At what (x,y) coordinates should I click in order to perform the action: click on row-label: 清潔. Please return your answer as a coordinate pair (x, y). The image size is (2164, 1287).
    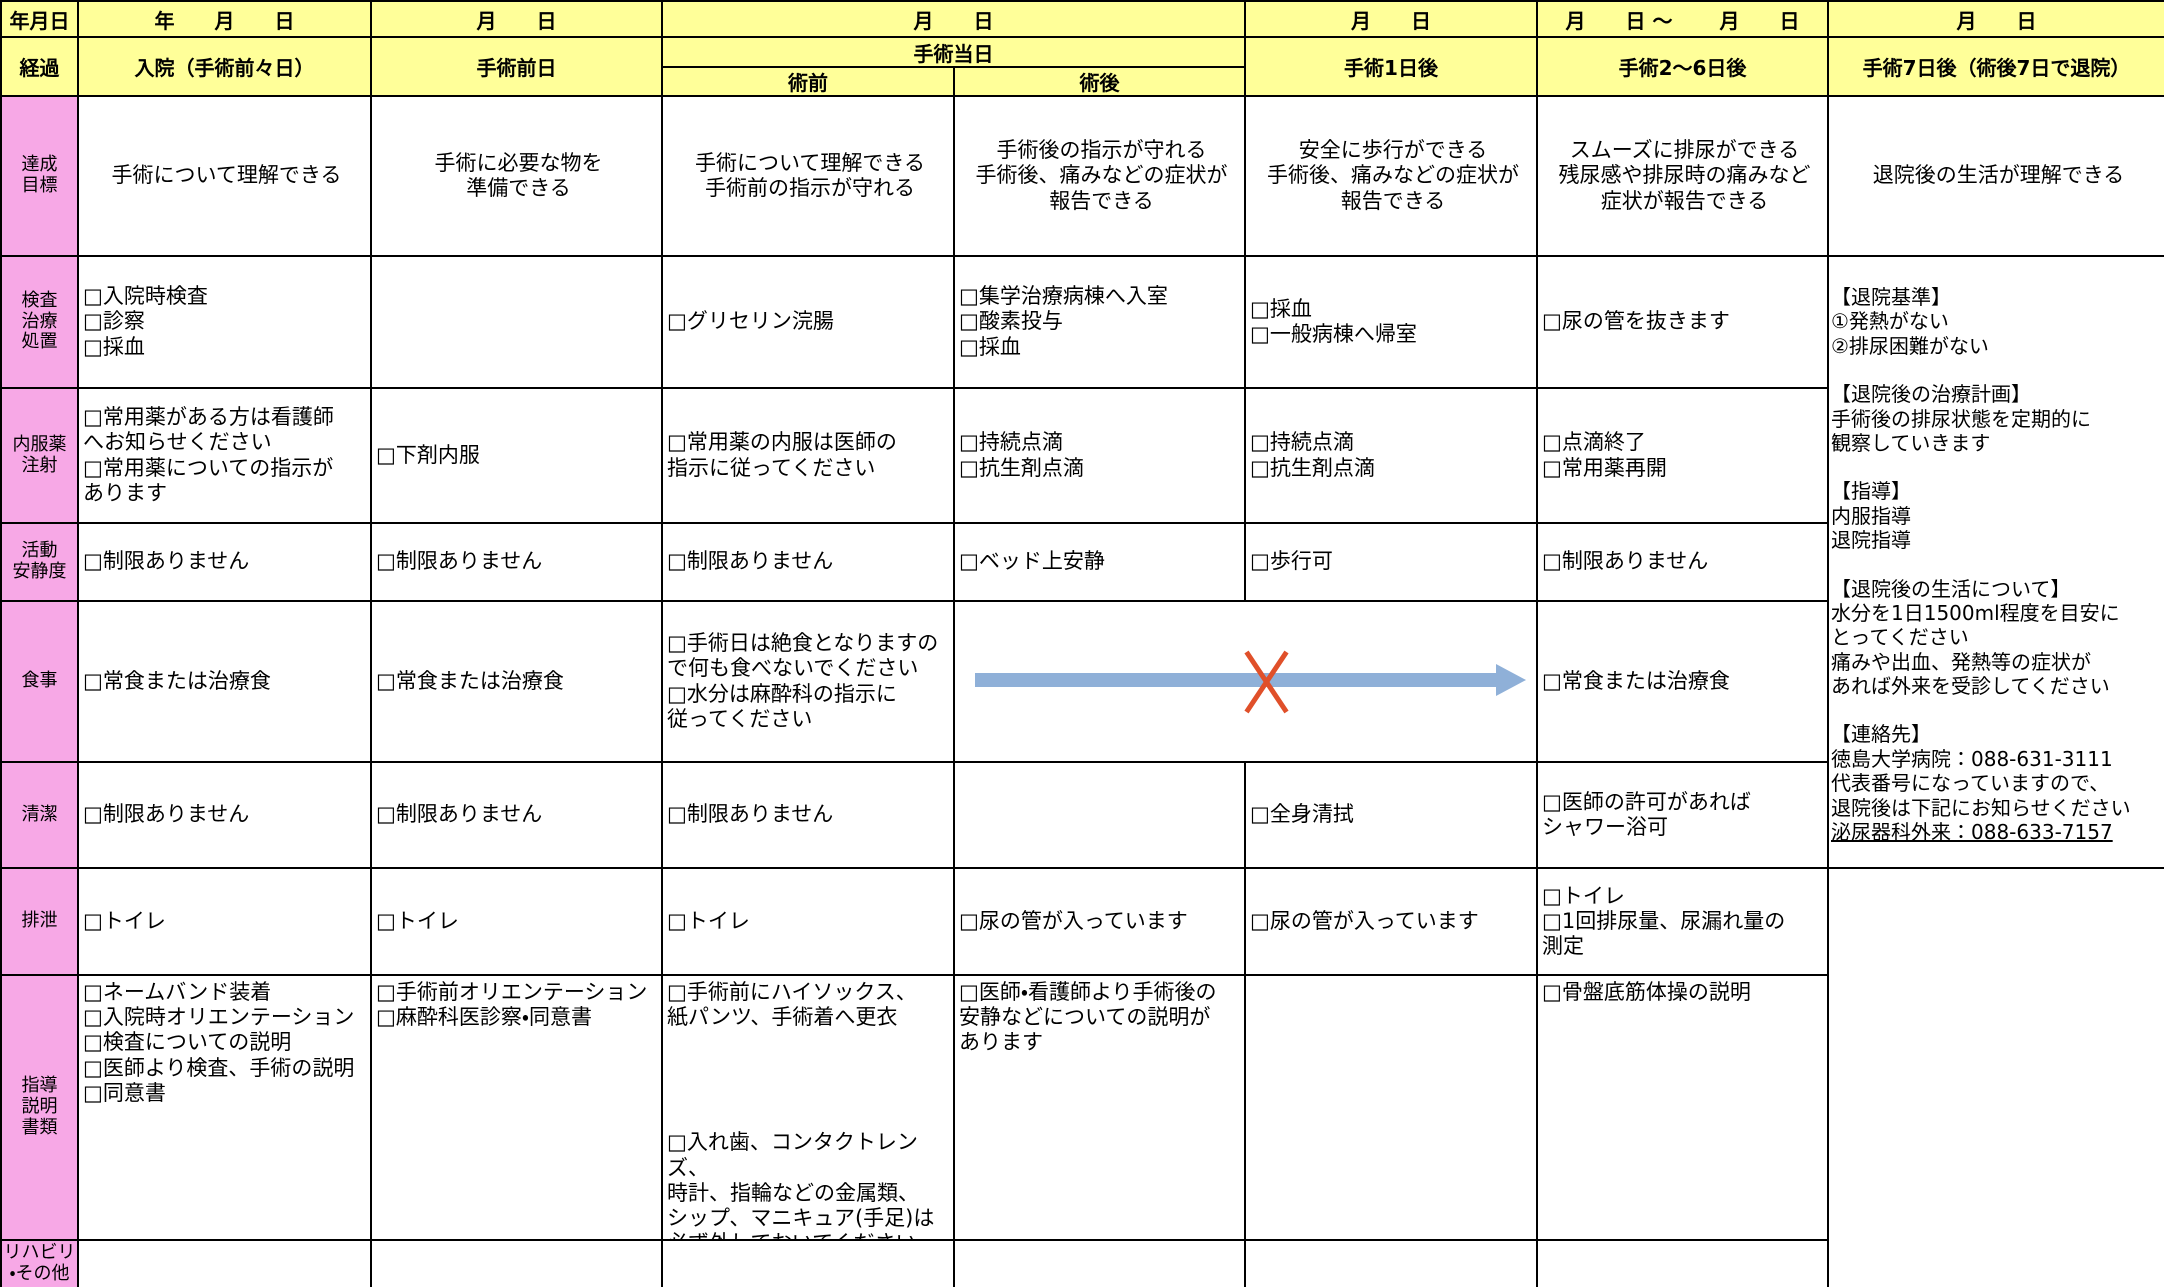
    Looking at the image, I should click on (39, 814).